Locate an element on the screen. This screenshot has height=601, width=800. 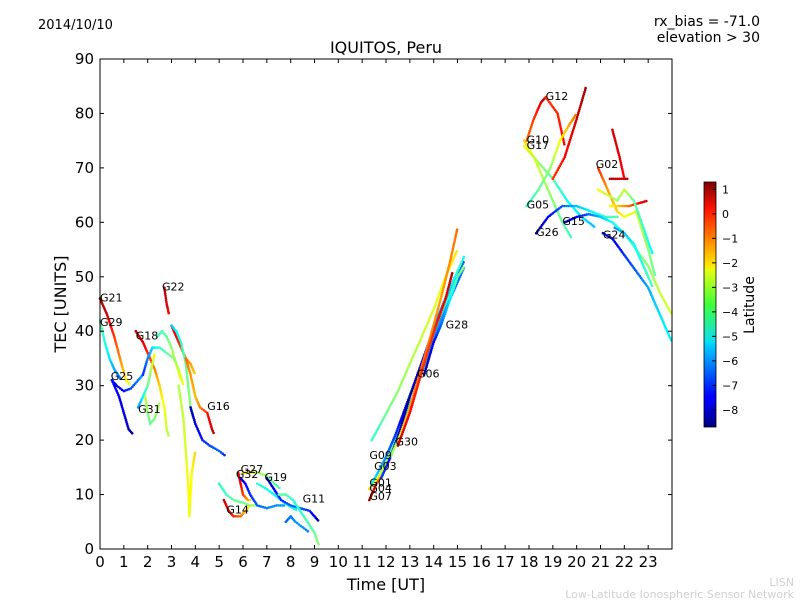
series-G11b is located at coordinates (297, 524).